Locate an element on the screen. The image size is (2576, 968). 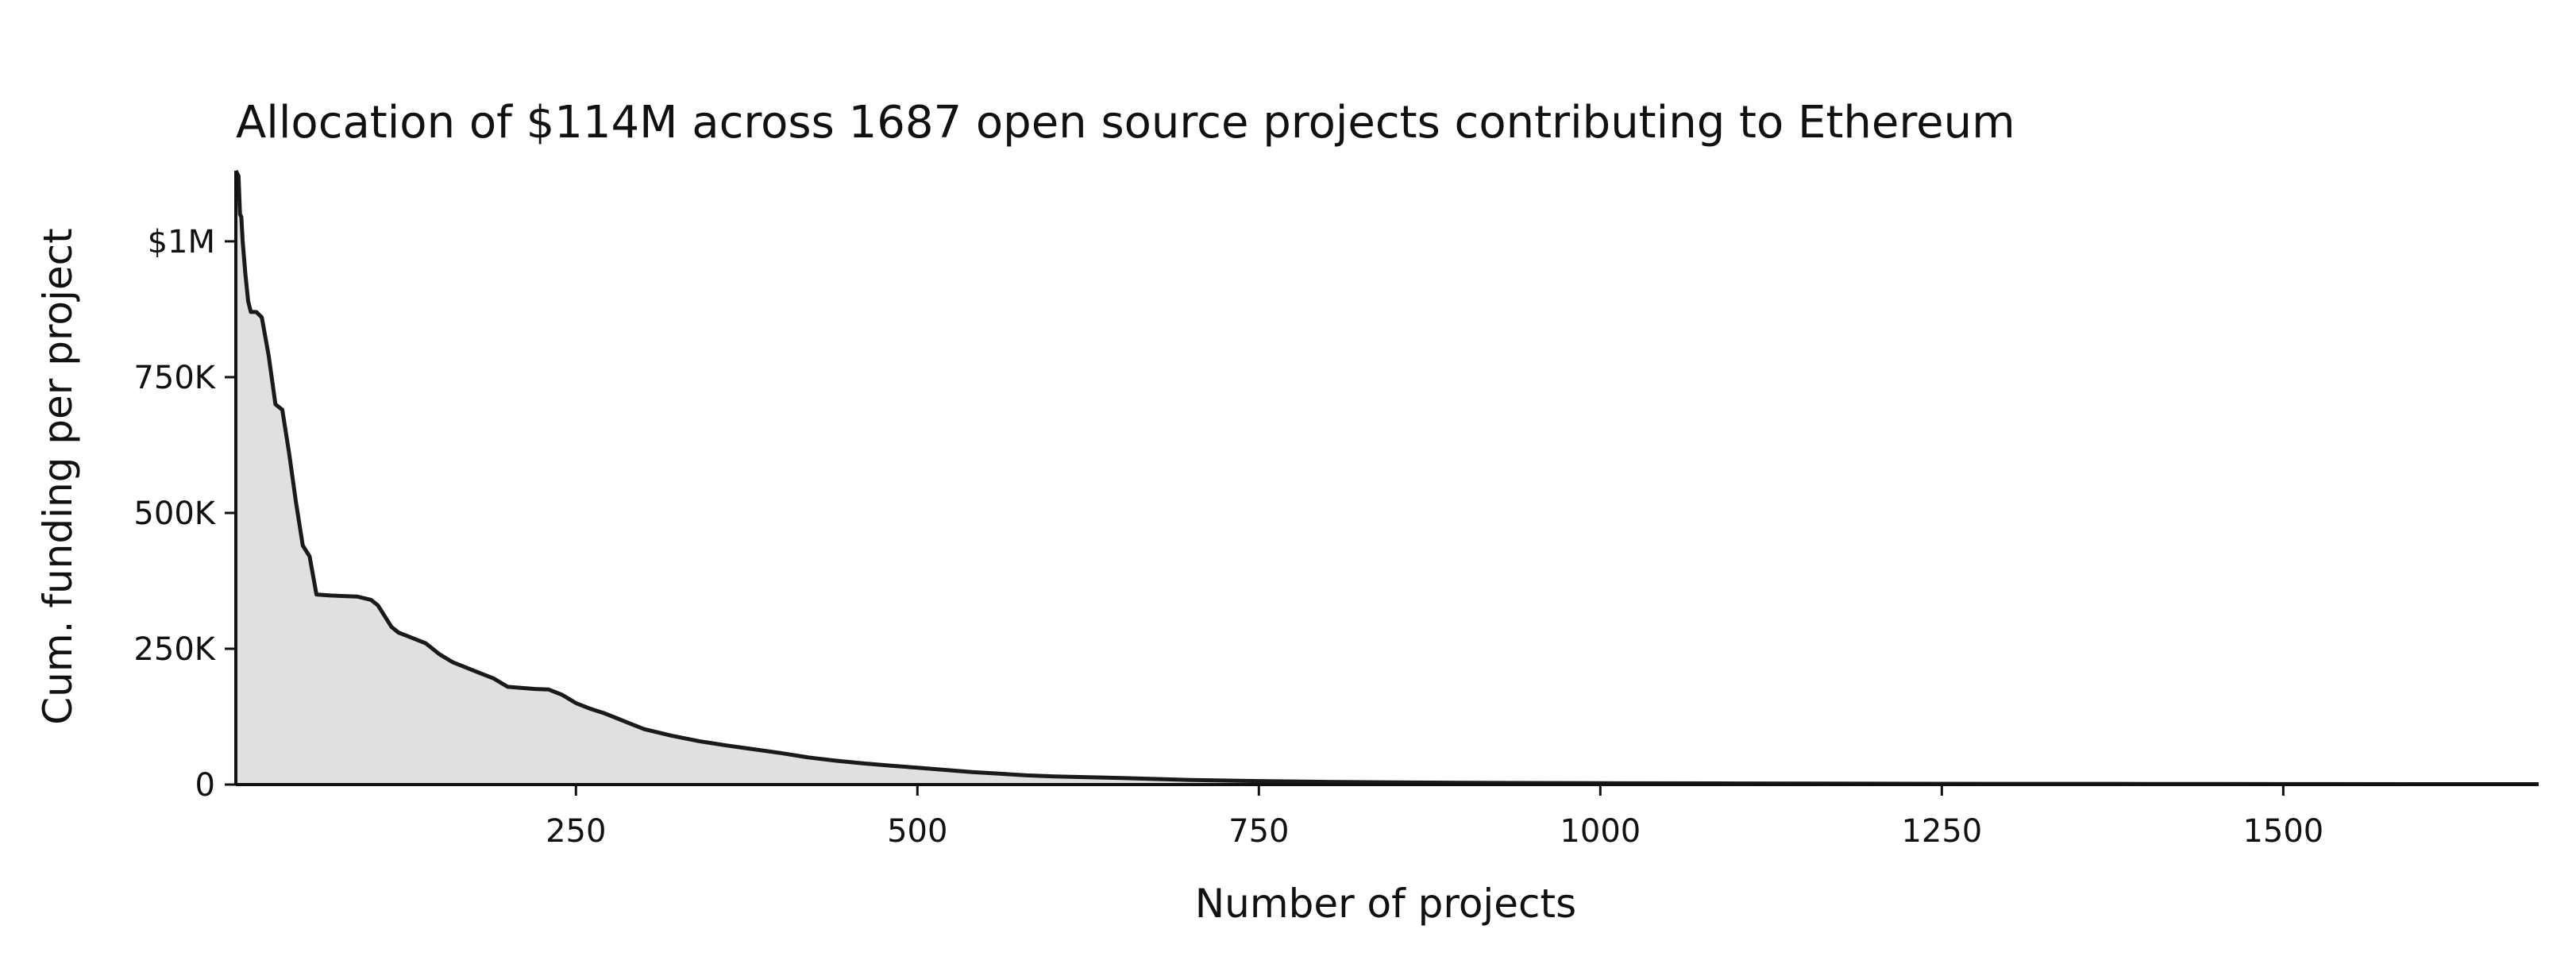
y-tick-label: 500K is located at coordinates (174, 514).